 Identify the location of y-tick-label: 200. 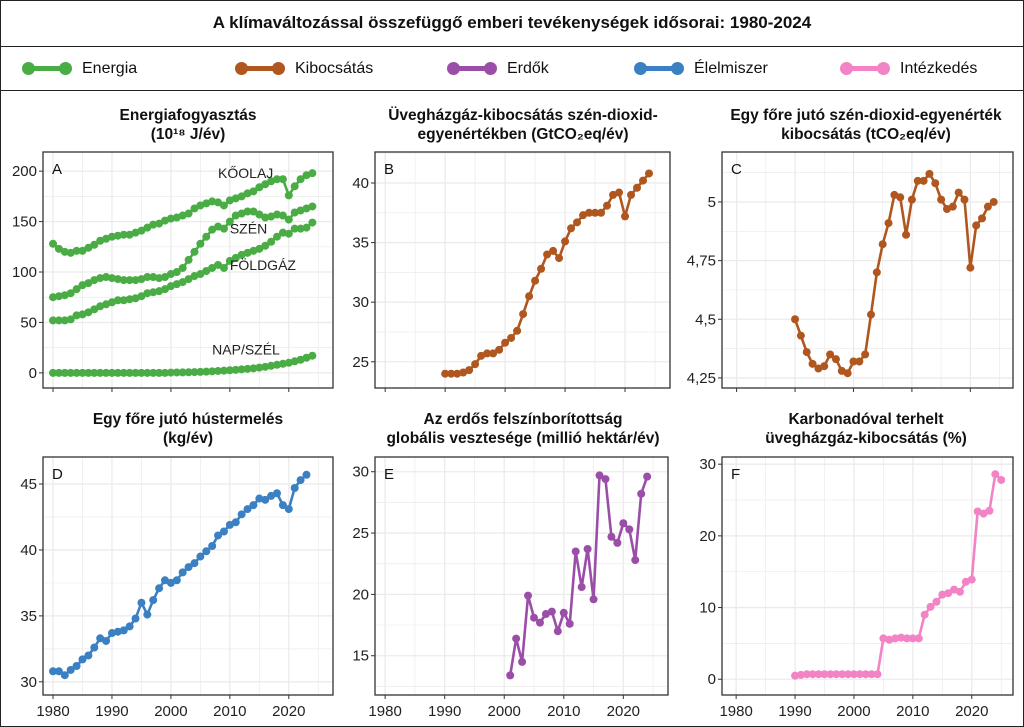
(24, 171).